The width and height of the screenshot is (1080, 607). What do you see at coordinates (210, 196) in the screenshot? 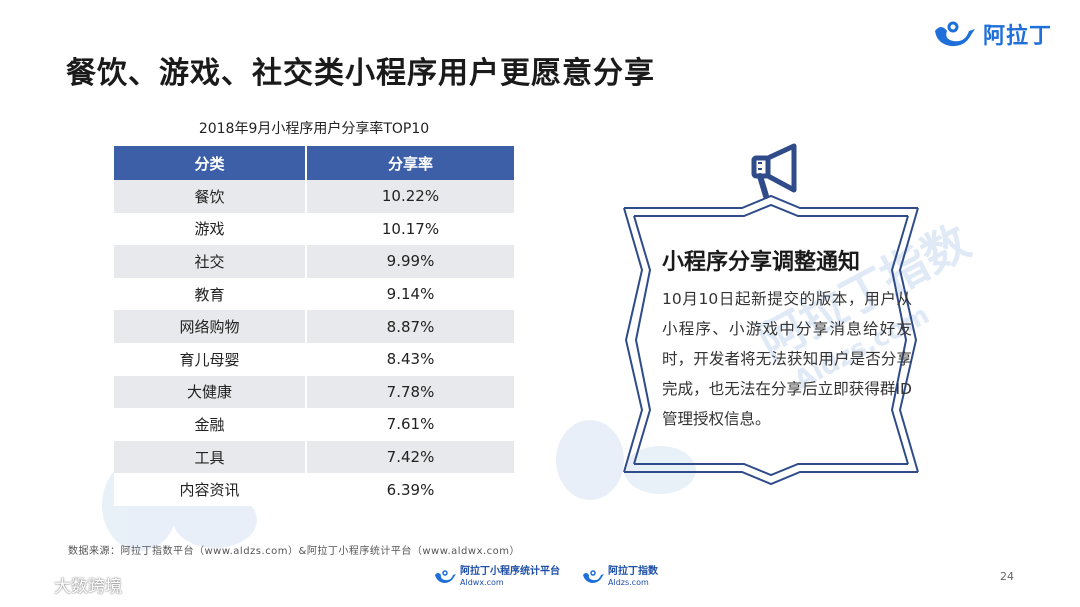
I see `row-category: 餐饮` at bounding box center [210, 196].